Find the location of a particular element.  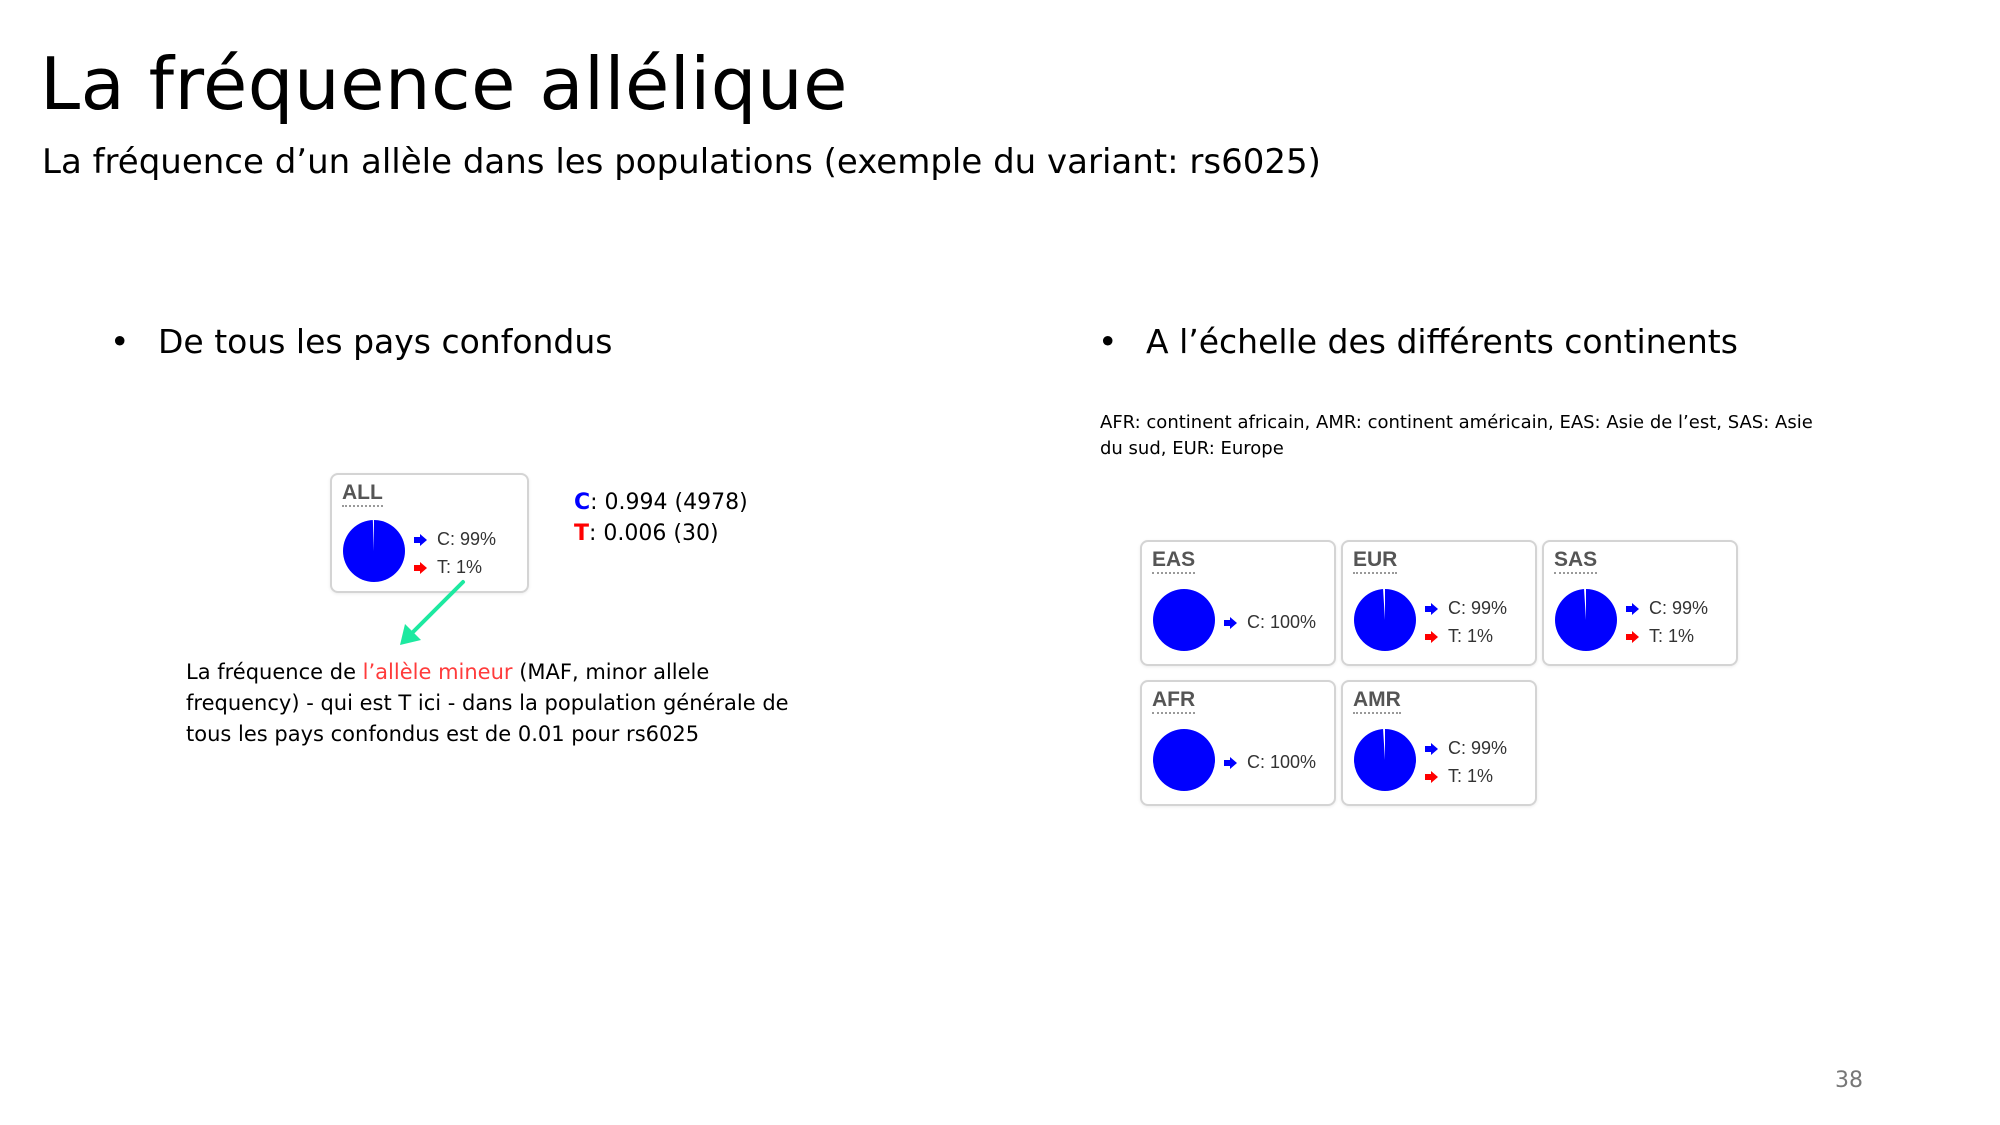

allele-t-letter: T is located at coordinates (582, 533).